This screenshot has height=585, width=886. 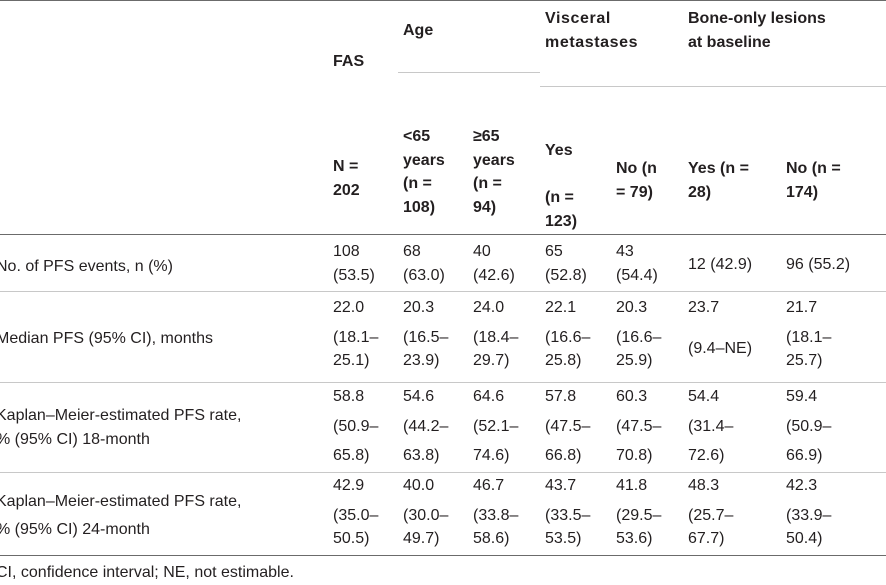 What do you see at coordinates (424, 263) in the screenshot?
I see `table-cell: 68 (63.0)` at bounding box center [424, 263].